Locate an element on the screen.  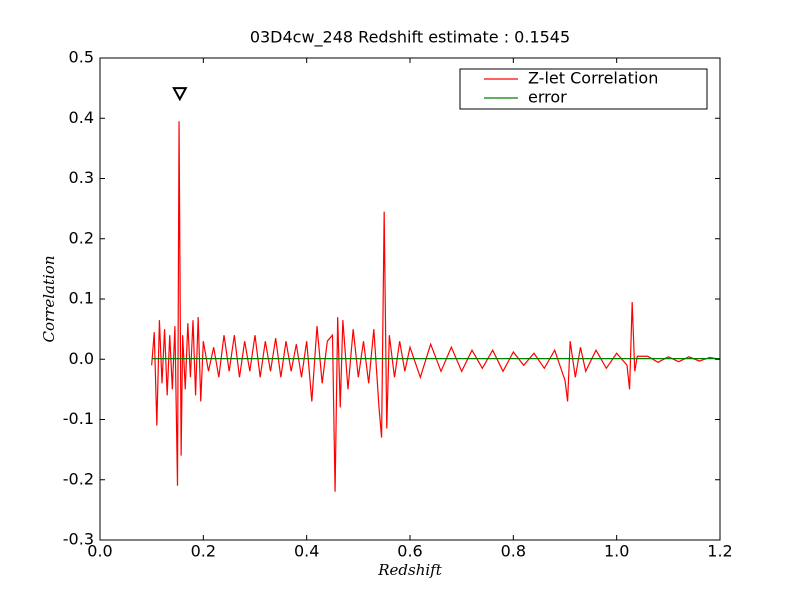
x-axis-label: Redshift is located at coordinates (409, 570).